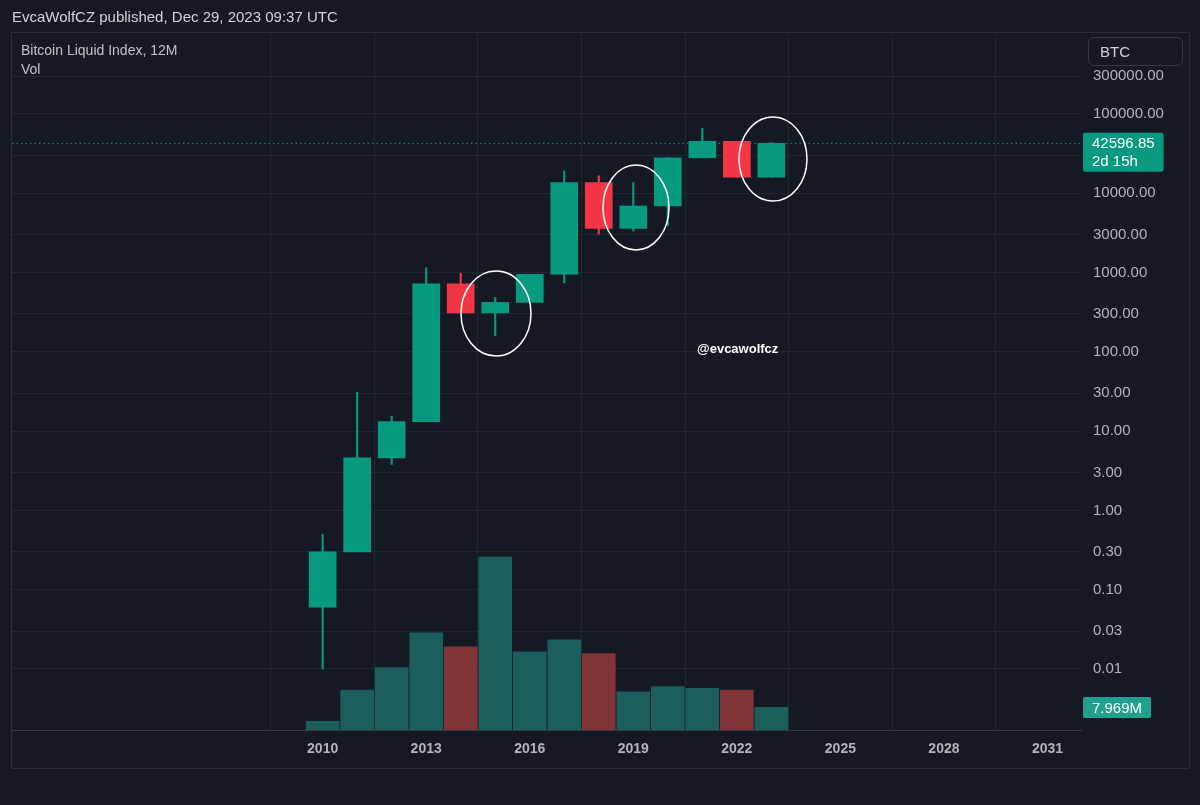  What do you see at coordinates (633, 748) in the screenshot?
I see `x-tick-label: 2019` at bounding box center [633, 748].